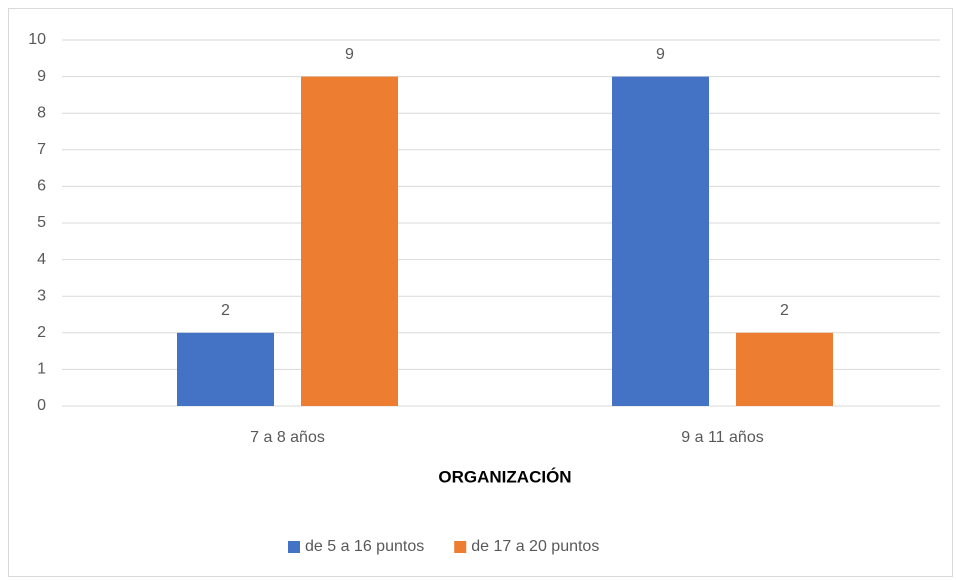 The width and height of the screenshot is (956, 580). What do you see at coordinates (41, 186) in the screenshot?
I see `y-tick-label: 6` at bounding box center [41, 186].